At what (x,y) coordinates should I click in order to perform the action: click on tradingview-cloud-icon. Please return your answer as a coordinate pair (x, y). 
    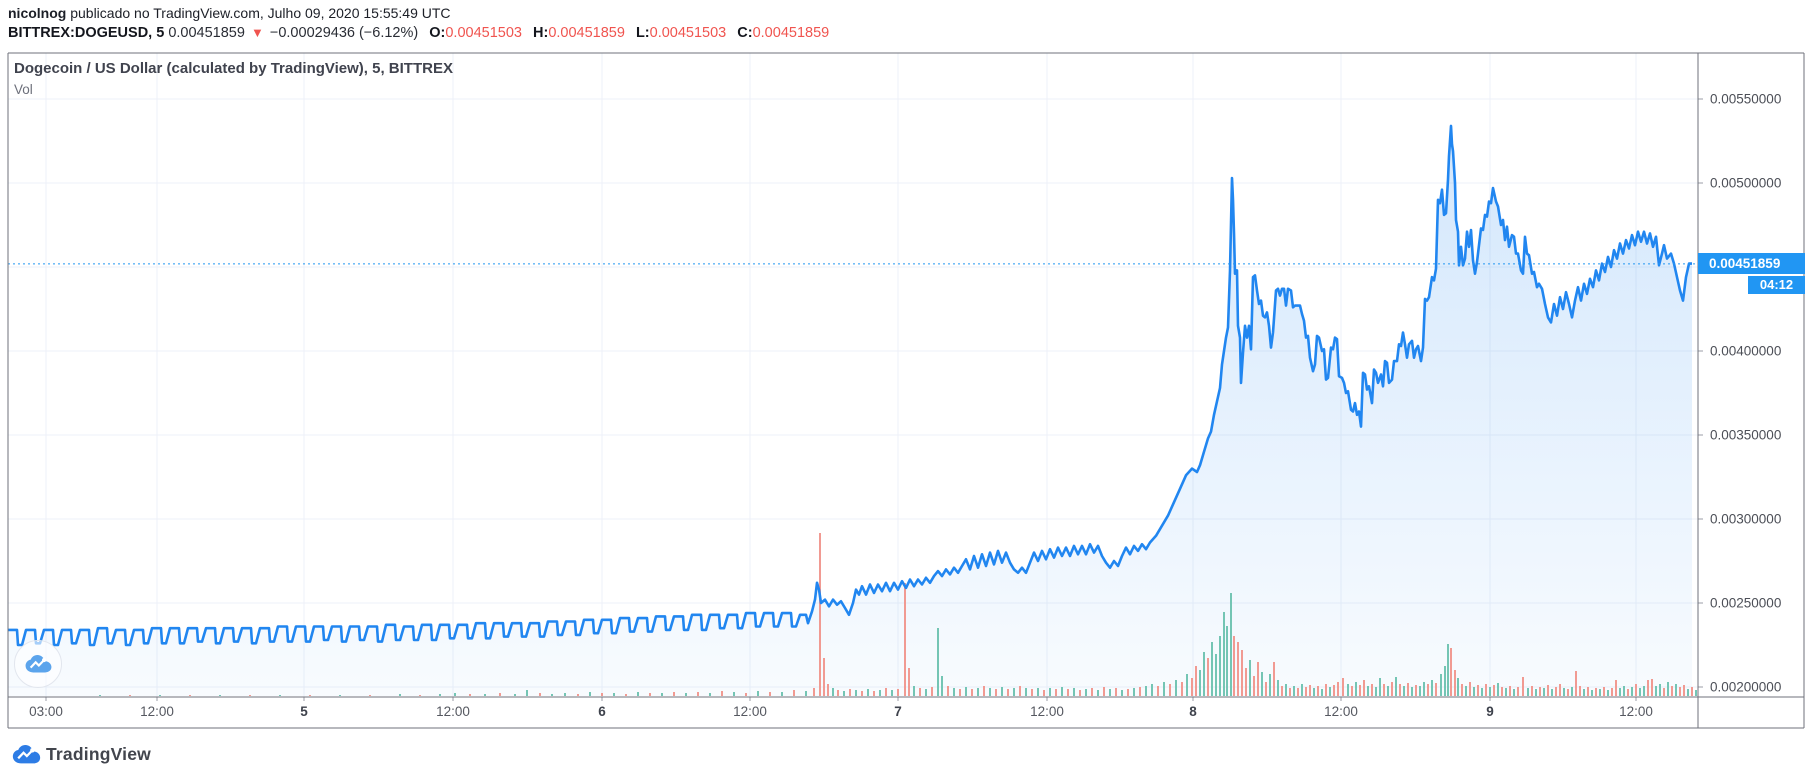
    Looking at the image, I should click on (38, 664).